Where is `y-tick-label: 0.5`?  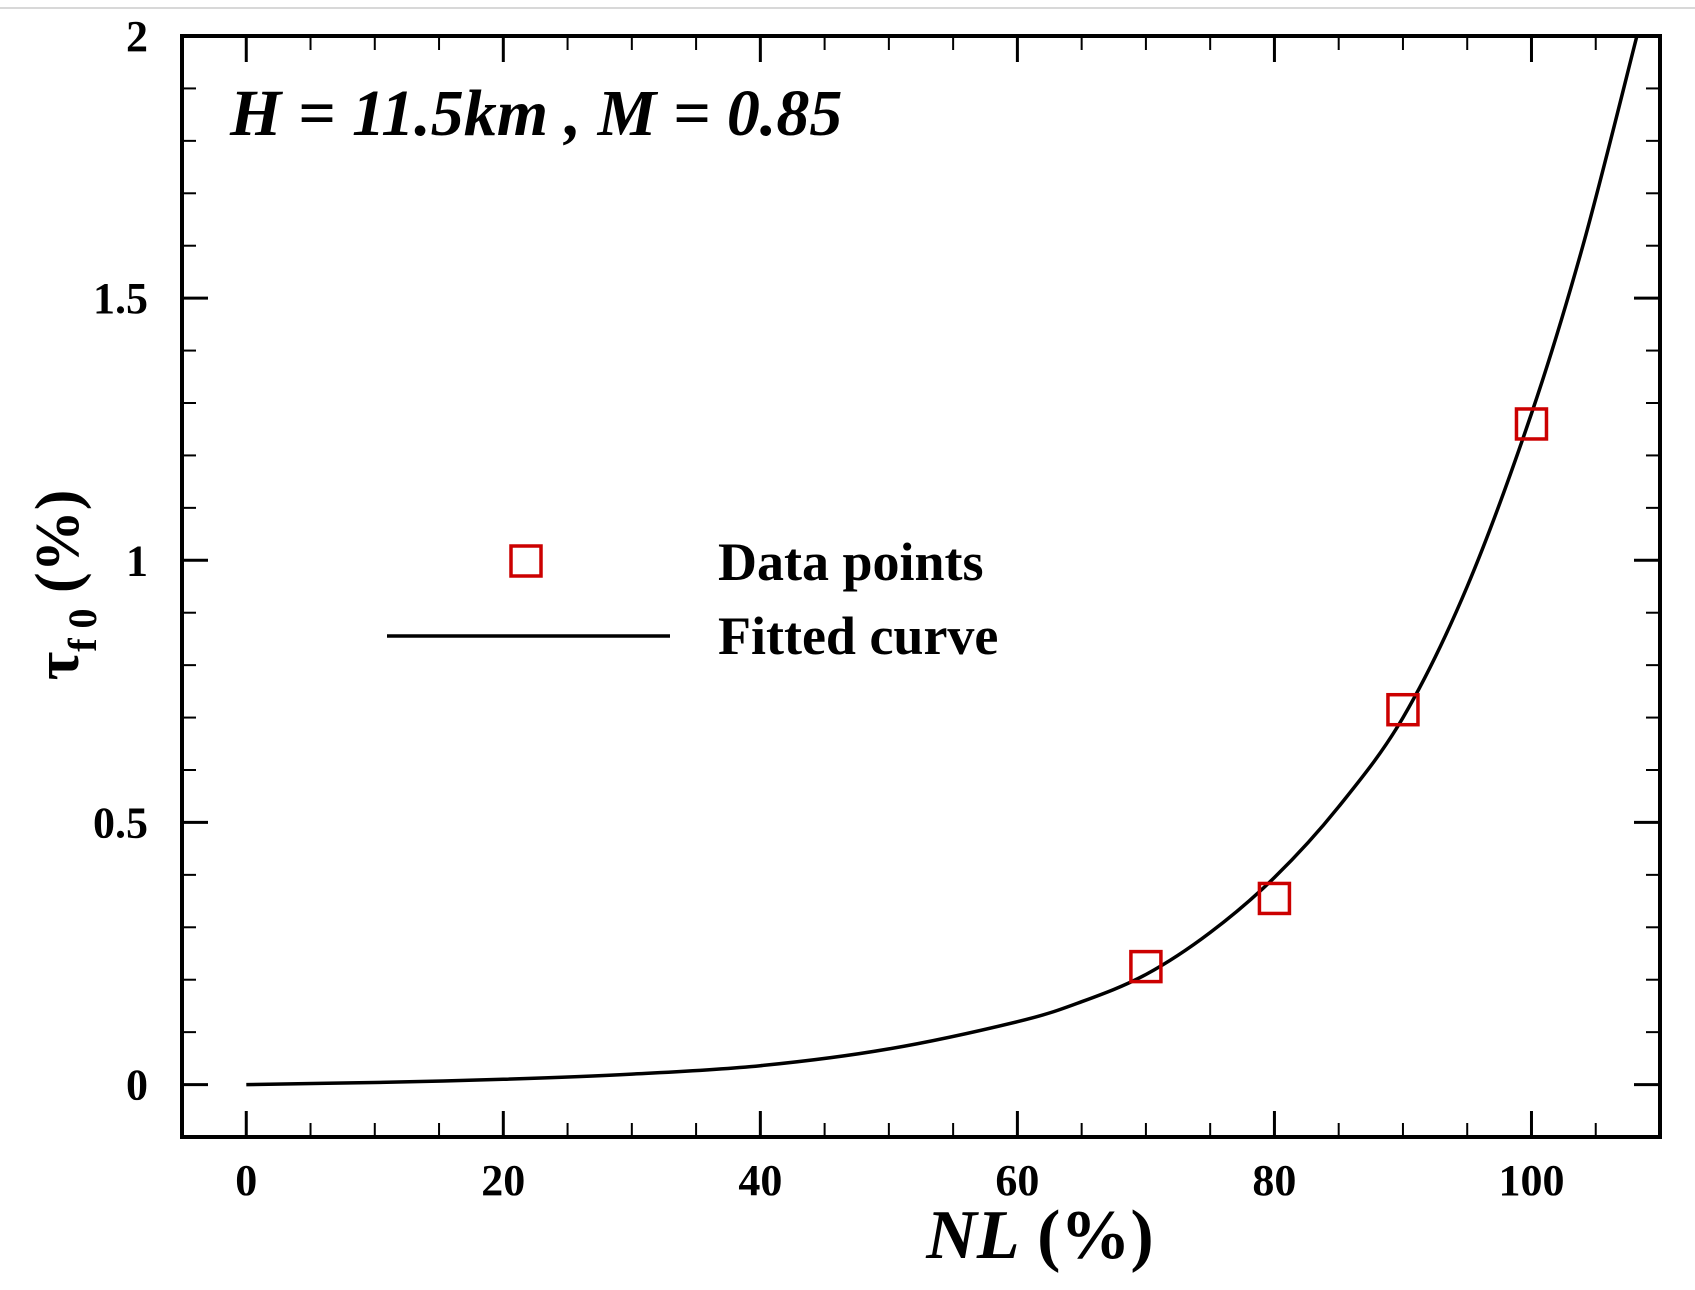
y-tick-label: 0.5 is located at coordinates (120, 822).